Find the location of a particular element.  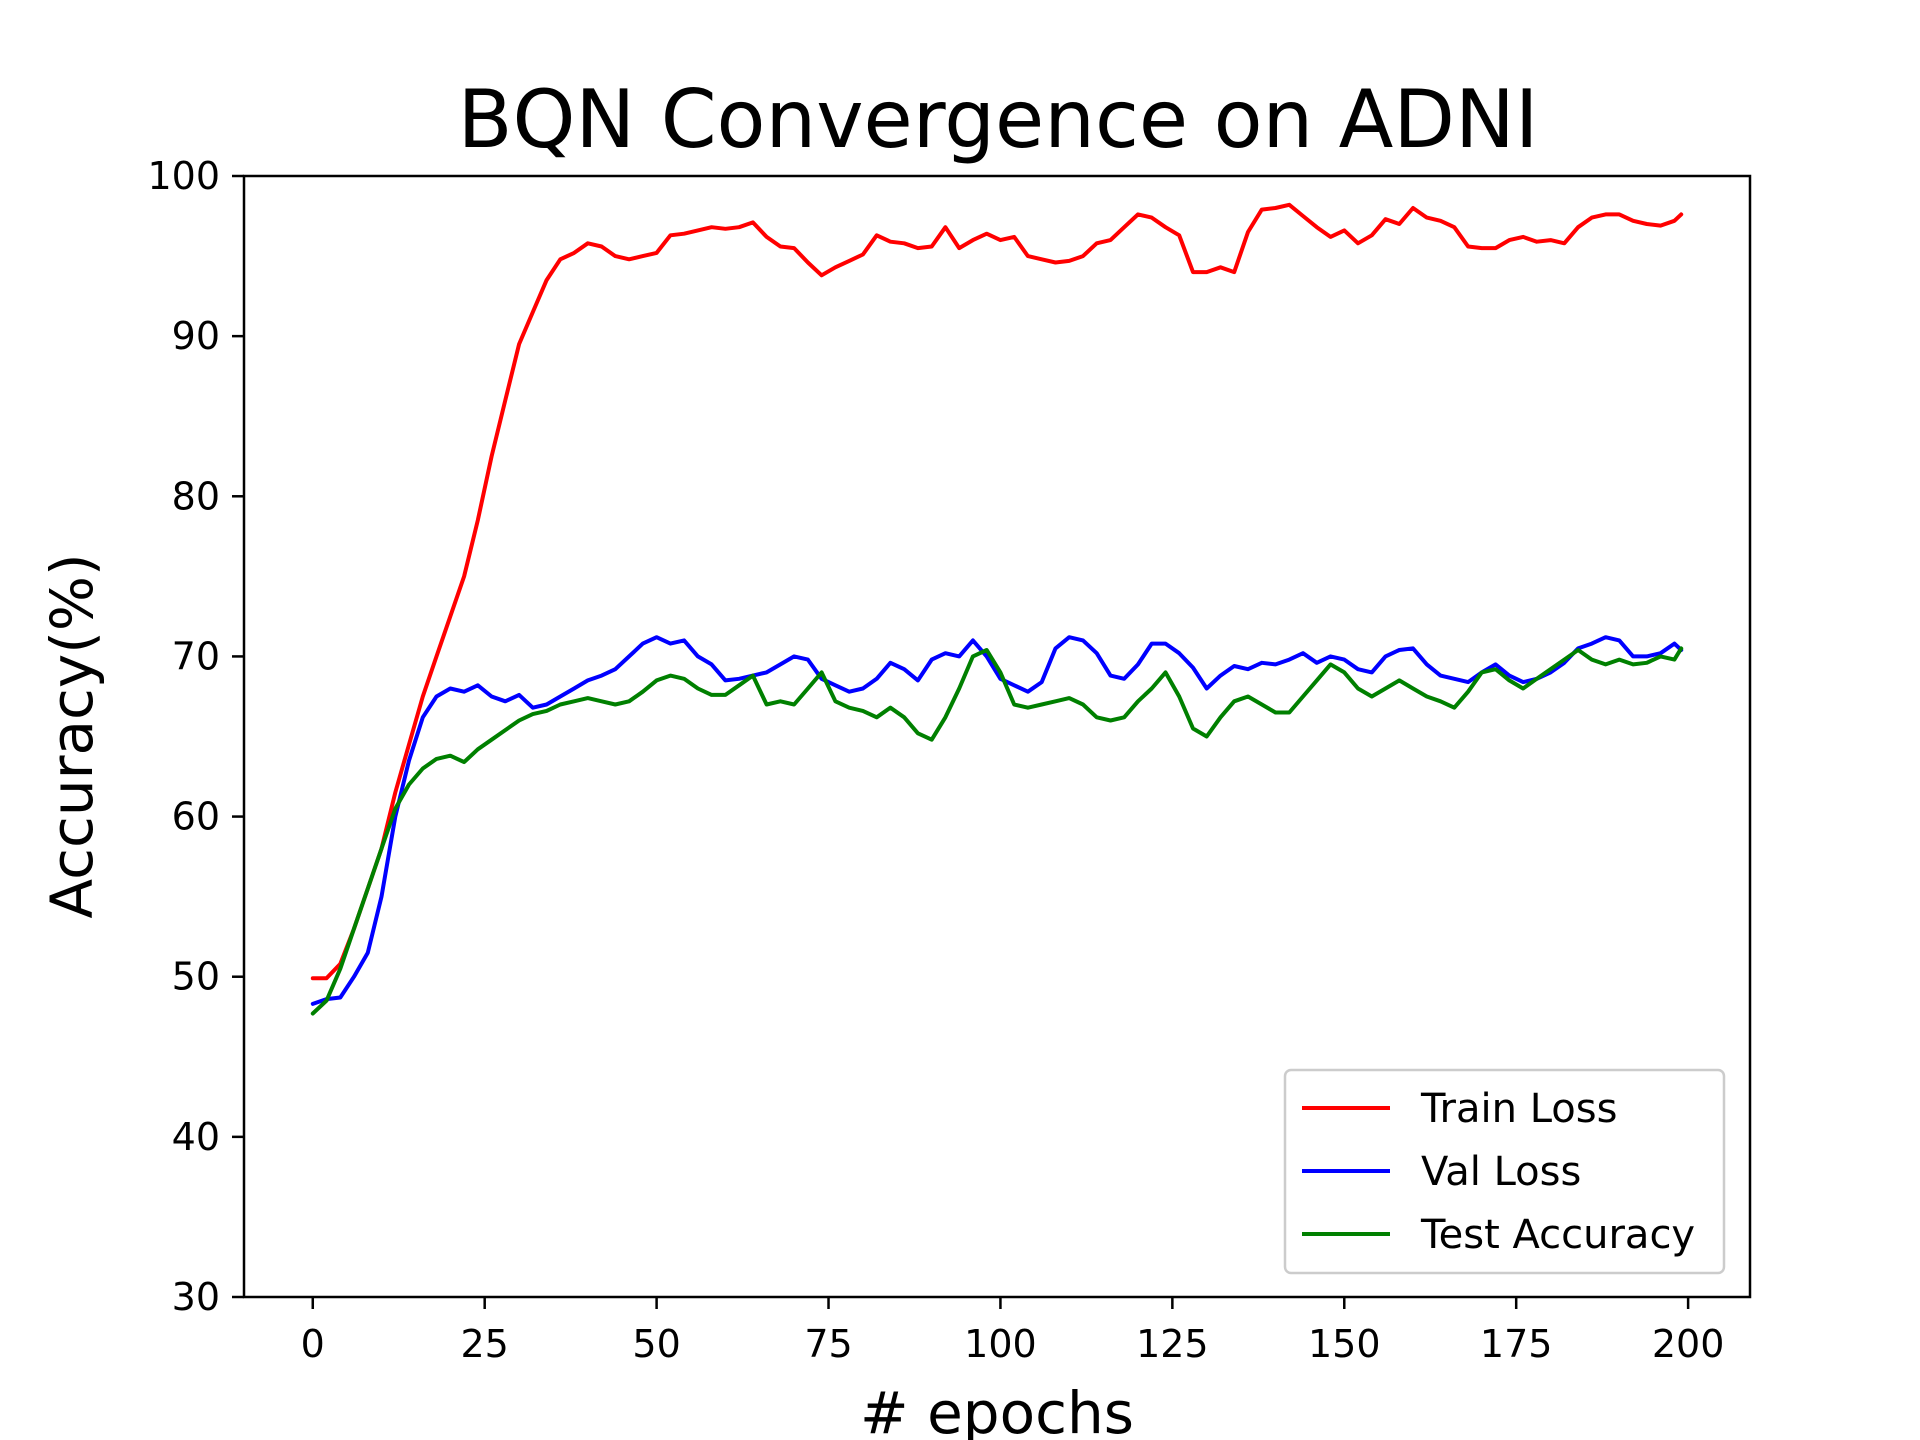

legend-frame is located at coordinates (1504, 1171).